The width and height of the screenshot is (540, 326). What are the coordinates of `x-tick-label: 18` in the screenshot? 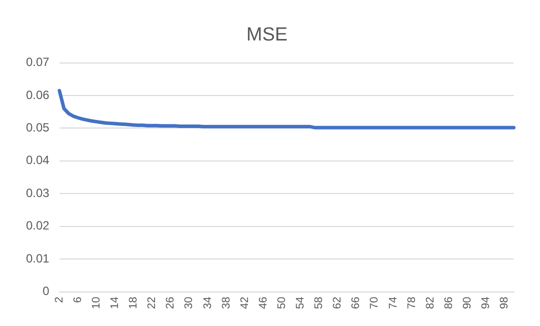 It's located at (134, 303).